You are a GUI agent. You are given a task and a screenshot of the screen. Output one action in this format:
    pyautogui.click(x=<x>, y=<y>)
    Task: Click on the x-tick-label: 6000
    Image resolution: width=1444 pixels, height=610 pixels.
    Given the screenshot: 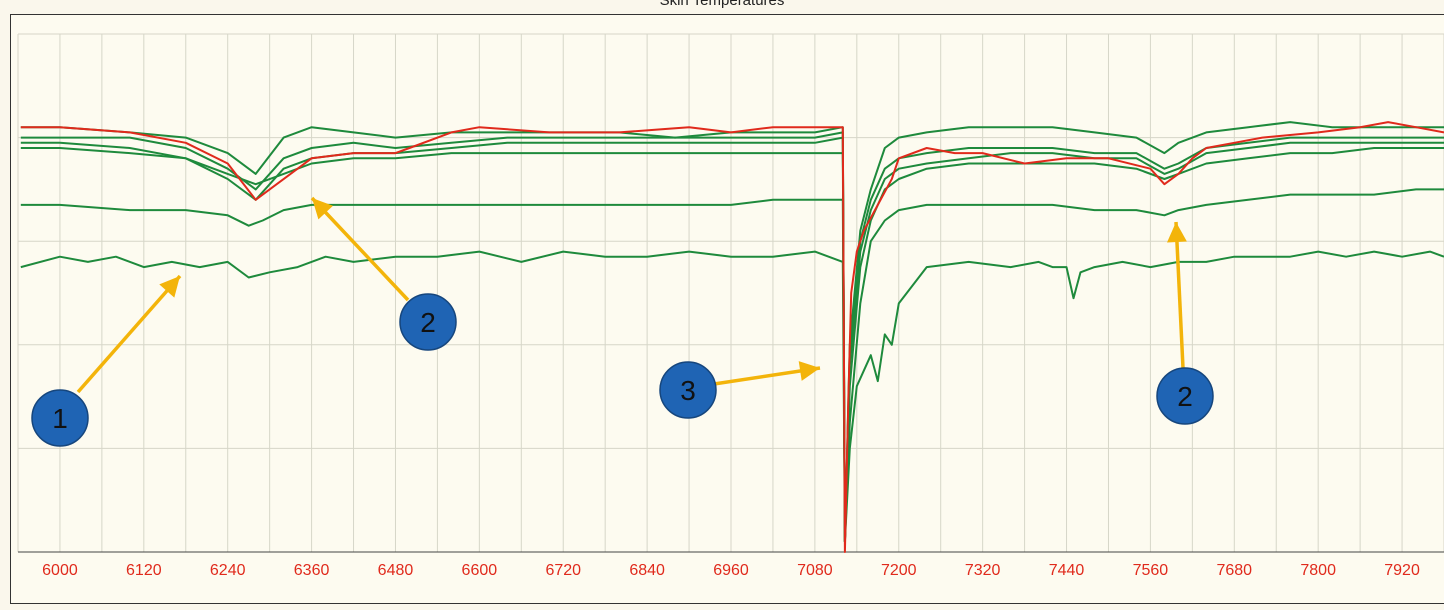 What is the action you would take?
    pyautogui.click(x=60, y=570)
    